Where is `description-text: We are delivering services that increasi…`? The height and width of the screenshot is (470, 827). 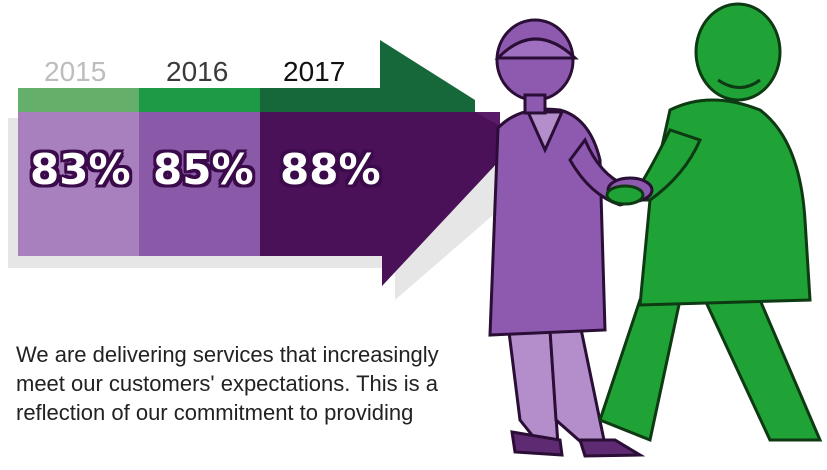 description-text: We are delivering services that increasi… is located at coordinates (227, 383).